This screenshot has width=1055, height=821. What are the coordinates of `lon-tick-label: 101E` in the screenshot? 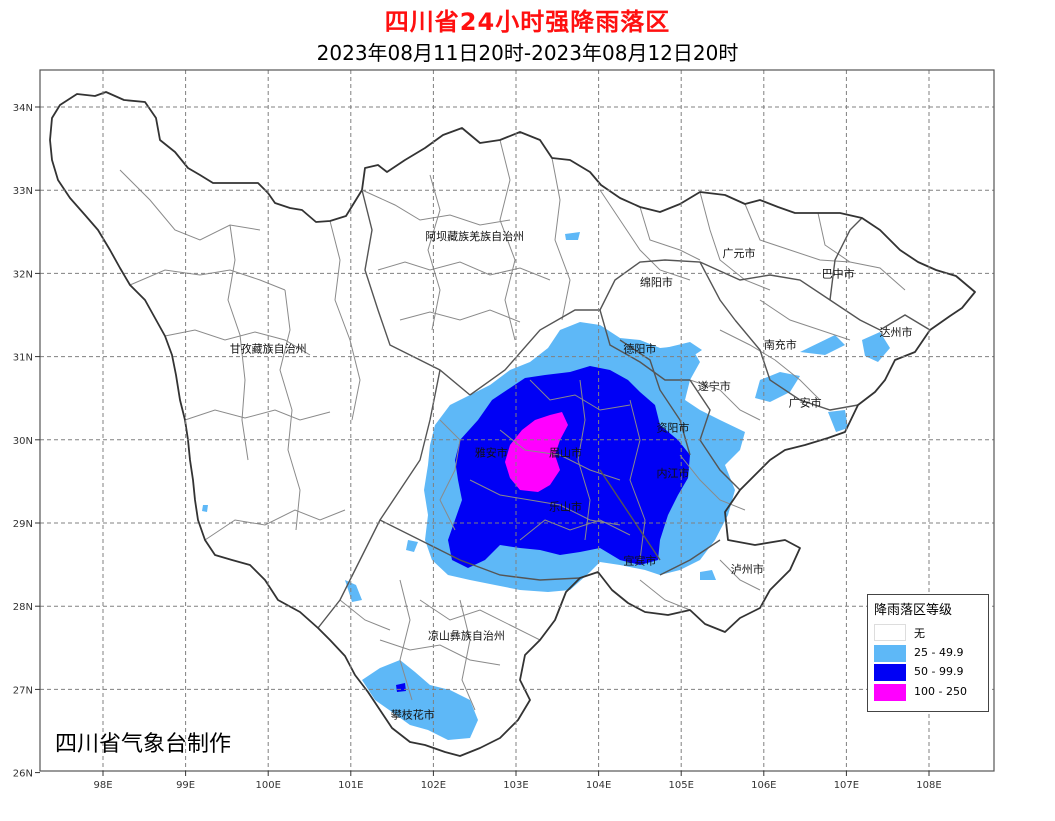 It's located at (350, 785).